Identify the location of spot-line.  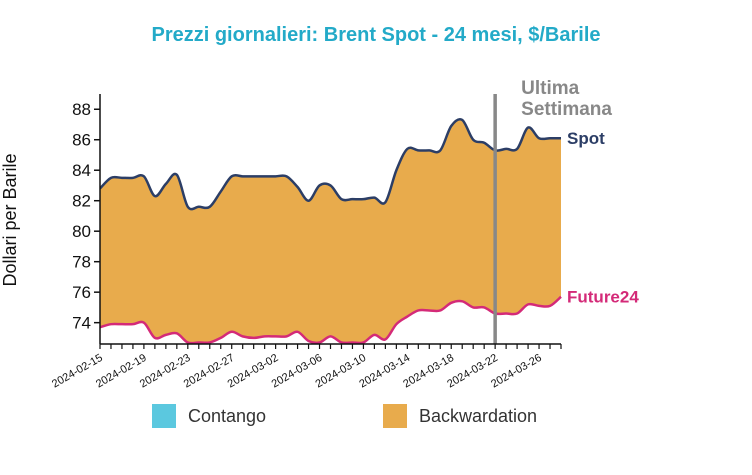
(330, 164).